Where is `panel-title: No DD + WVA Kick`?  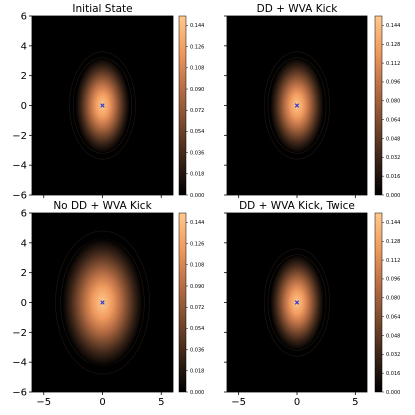
panel-title: No DD + WVA Kick is located at coordinates (102, 206).